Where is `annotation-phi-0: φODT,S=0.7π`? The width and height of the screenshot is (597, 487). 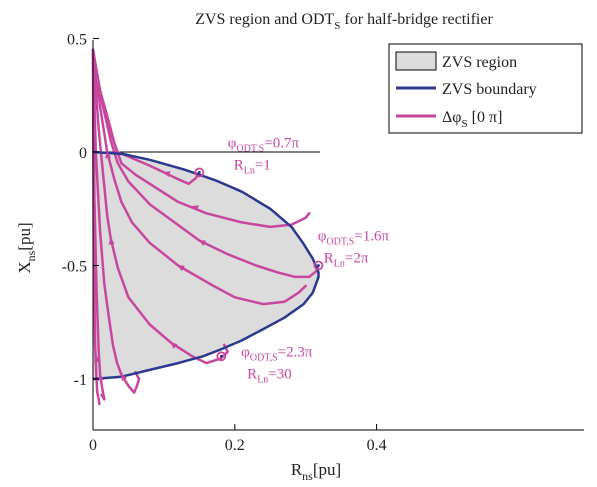 annotation-phi-0: φODT,S=0.7π is located at coordinates (264, 144).